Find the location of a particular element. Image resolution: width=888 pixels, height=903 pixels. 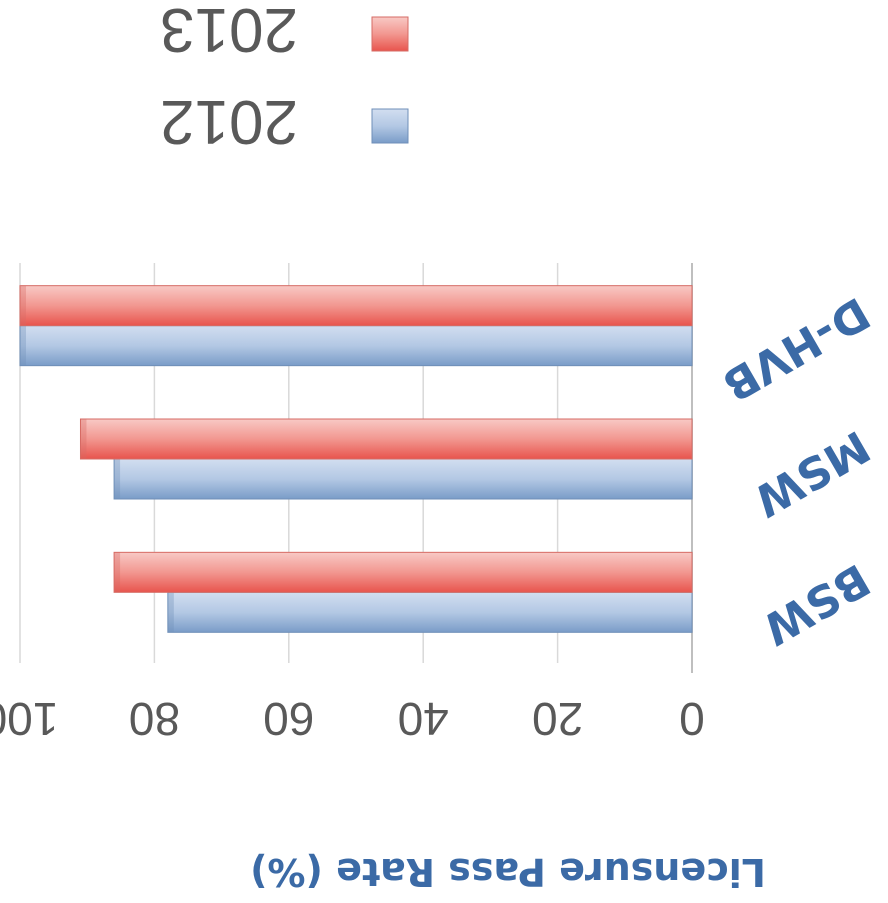

x-tick-label: 40 is located at coordinates (423, 719).